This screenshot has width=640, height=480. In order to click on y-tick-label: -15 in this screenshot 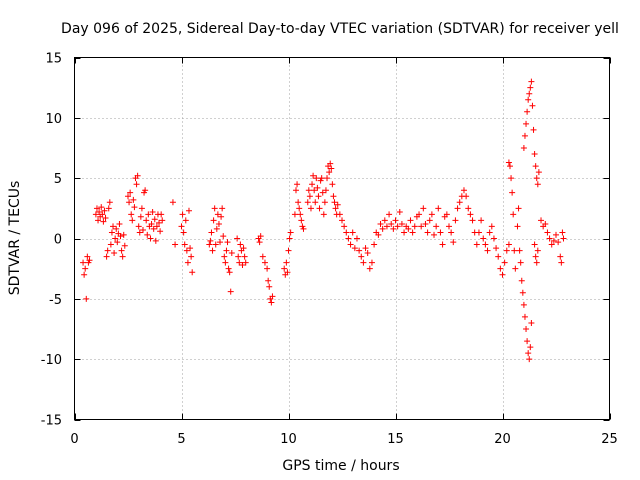, I will do `click(51, 421)`.